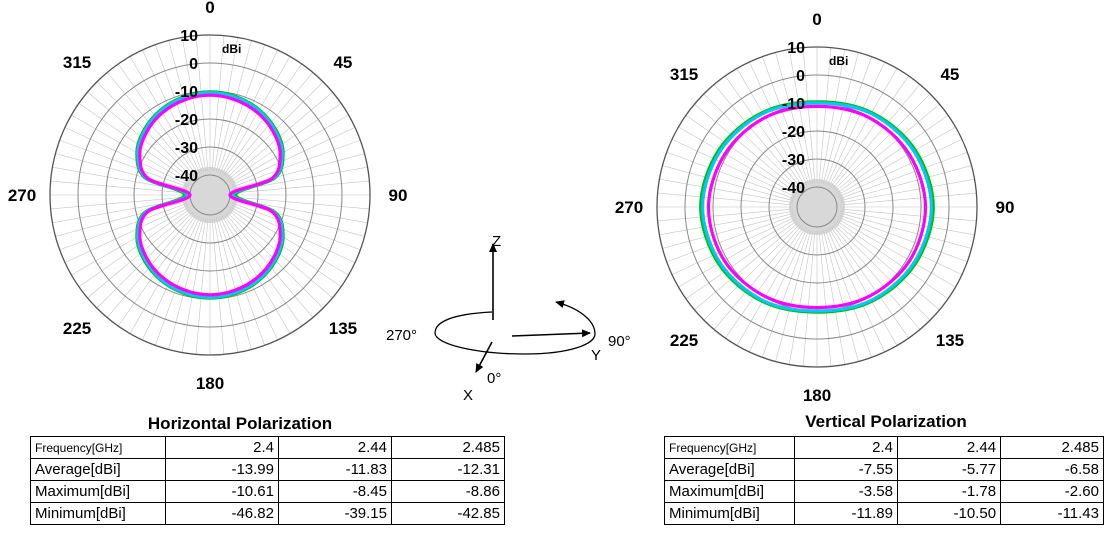 This screenshot has width=1104, height=550. What do you see at coordinates (1052, 447) in the screenshot?
I see `freq-value: 2.485` at bounding box center [1052, 447].